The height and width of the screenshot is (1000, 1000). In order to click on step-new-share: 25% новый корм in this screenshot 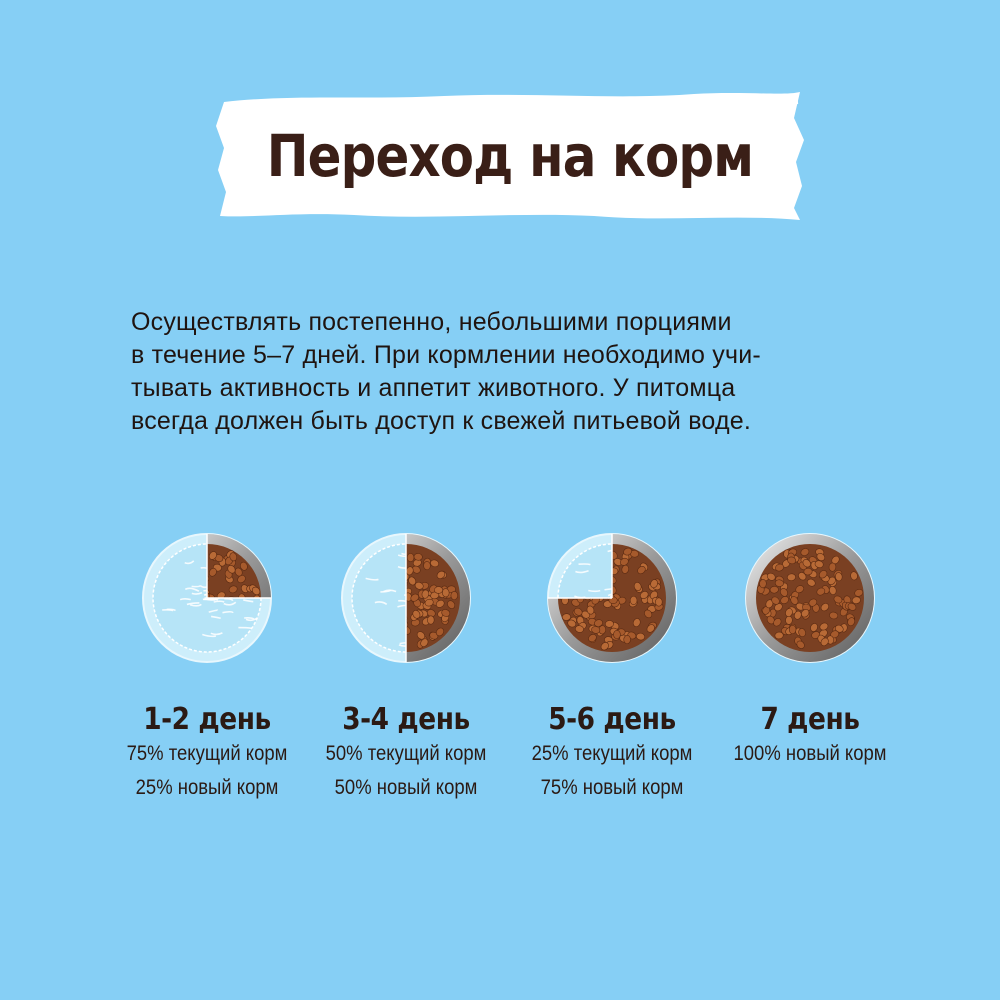, I will do `click(207, 787)`.